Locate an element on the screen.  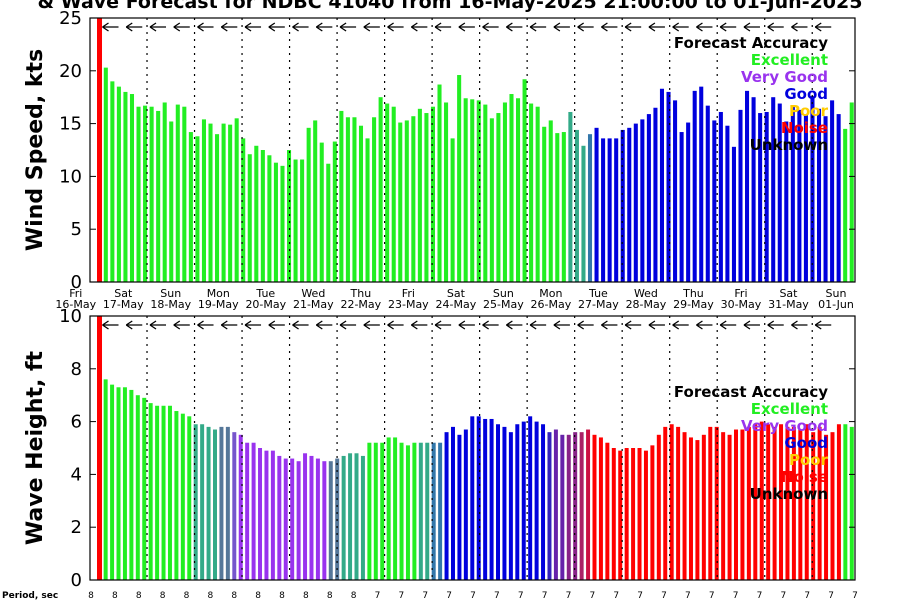
legend-item: Unknown is located at coordinates (789, 145).